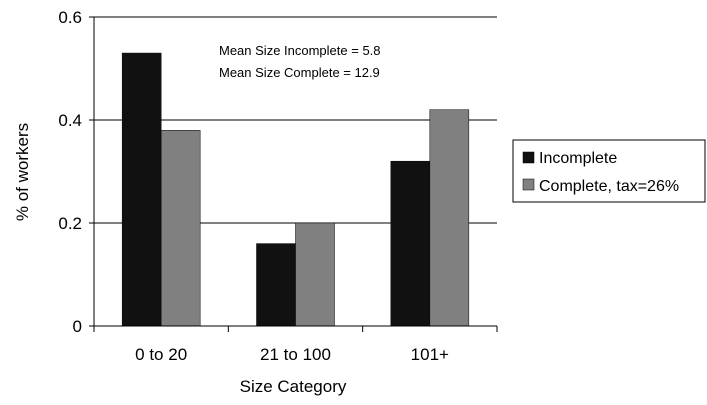  I want to click on legend-label-incomplete: Incomplete, so click(578, 158).